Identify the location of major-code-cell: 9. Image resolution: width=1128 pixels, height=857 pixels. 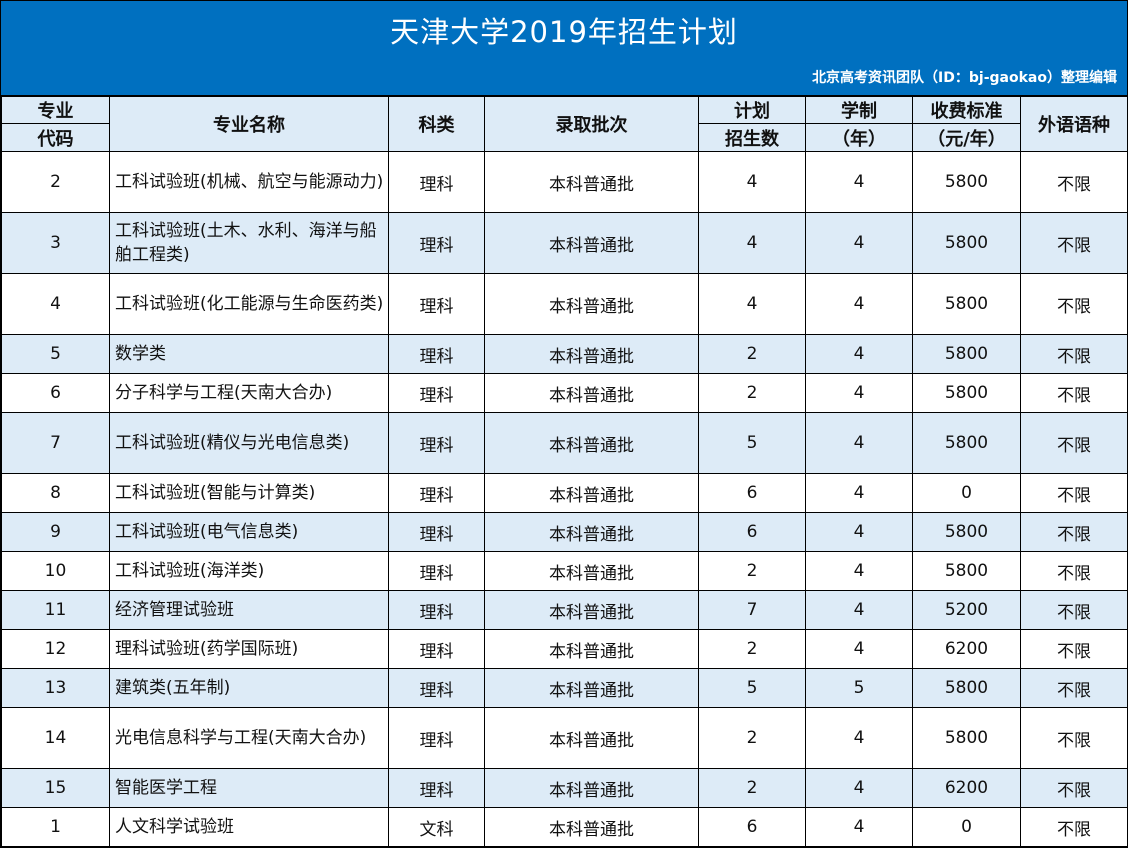
(55, 532).